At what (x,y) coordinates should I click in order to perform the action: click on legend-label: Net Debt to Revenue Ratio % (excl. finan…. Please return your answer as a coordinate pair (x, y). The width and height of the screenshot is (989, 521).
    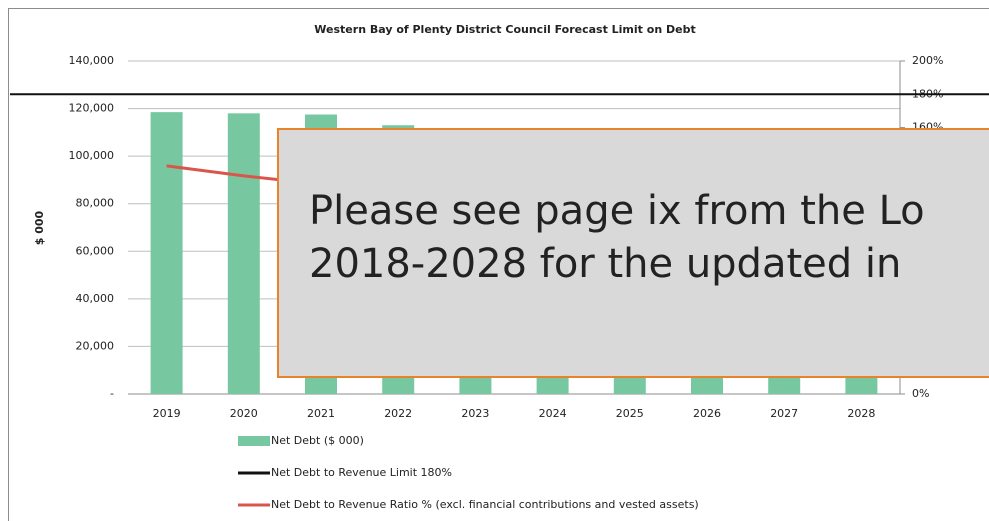
    Looking at the image, I should click on (485, 504).